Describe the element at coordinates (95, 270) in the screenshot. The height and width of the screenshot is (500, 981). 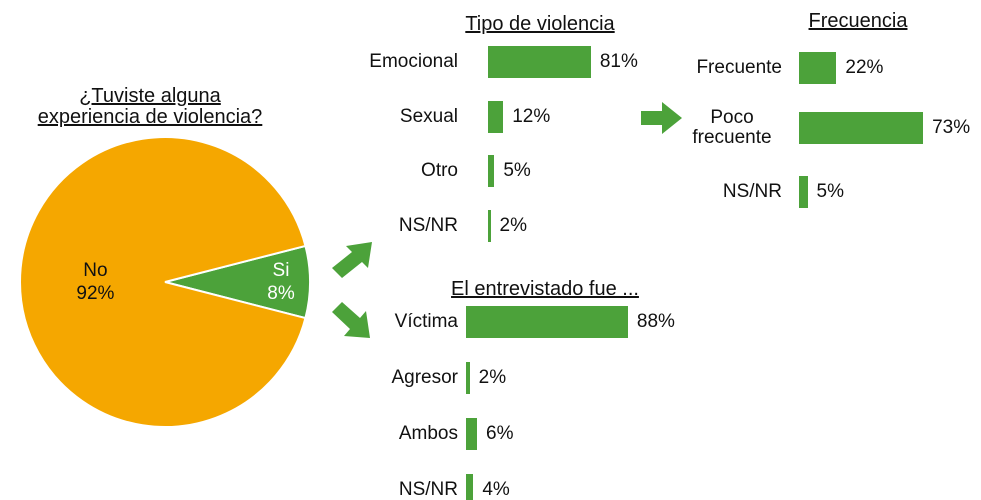
I see `slice-category: No` at that location.